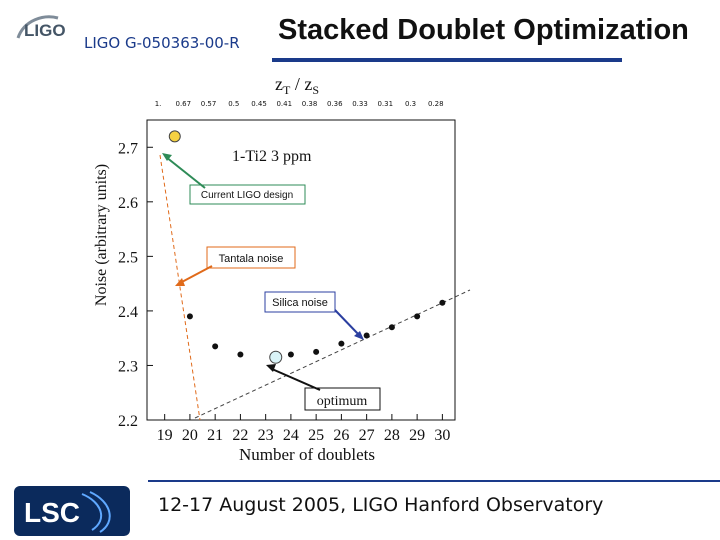  What do you see at coordinates (276, 357) in the screenshot?
I see `optimum-marker` at bounding box center [276, 357].